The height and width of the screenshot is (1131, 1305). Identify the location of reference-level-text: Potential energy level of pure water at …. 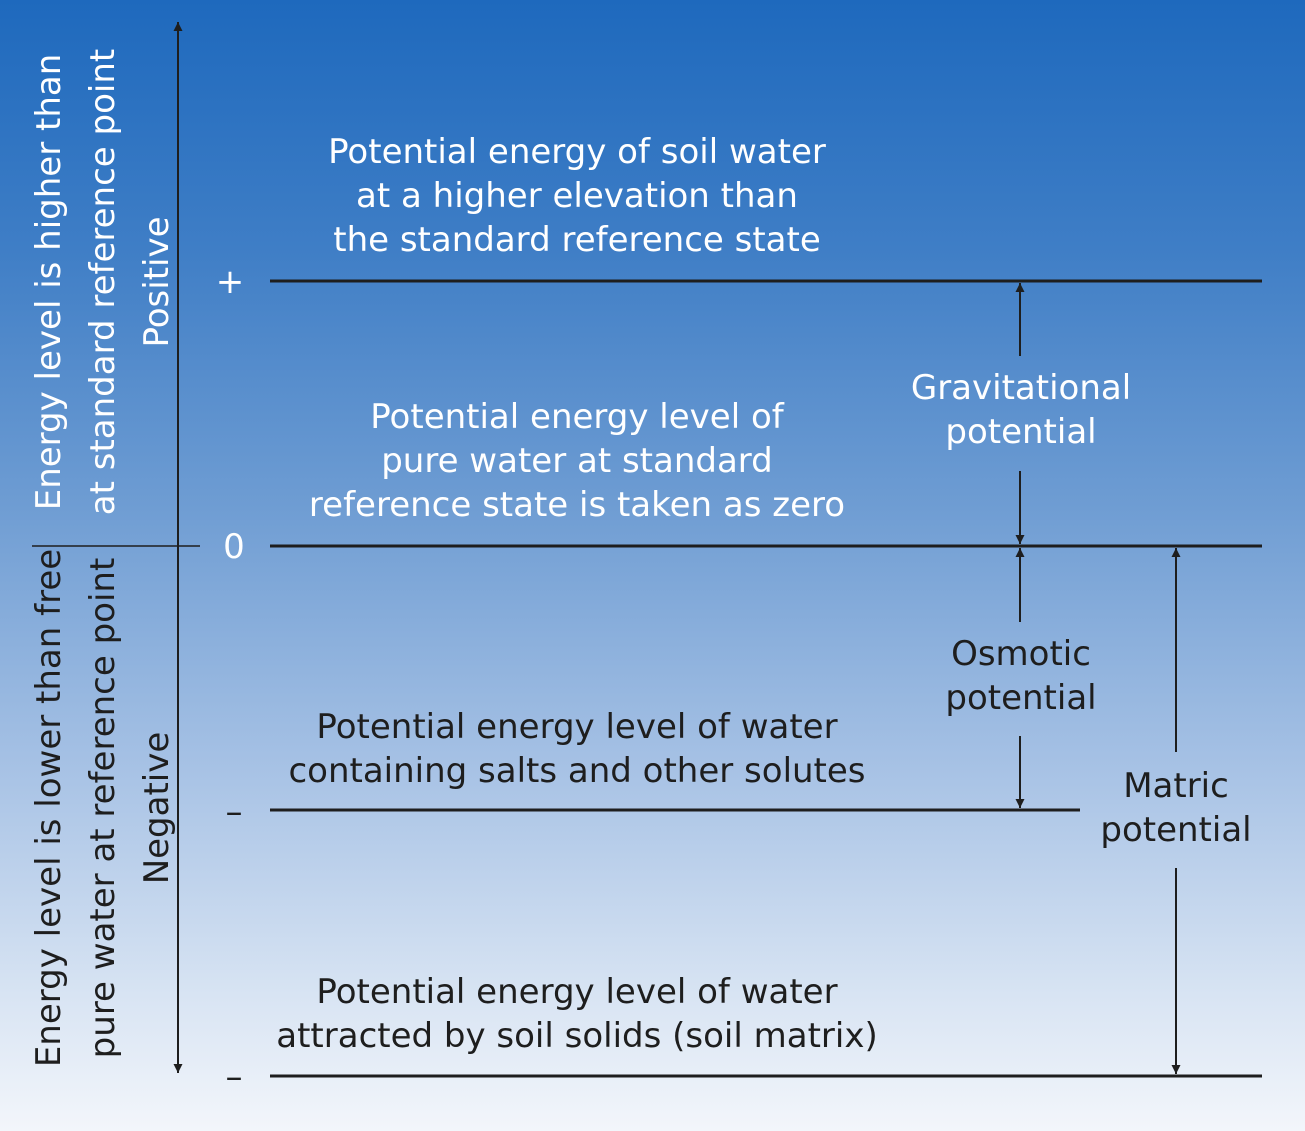
(577, 461).